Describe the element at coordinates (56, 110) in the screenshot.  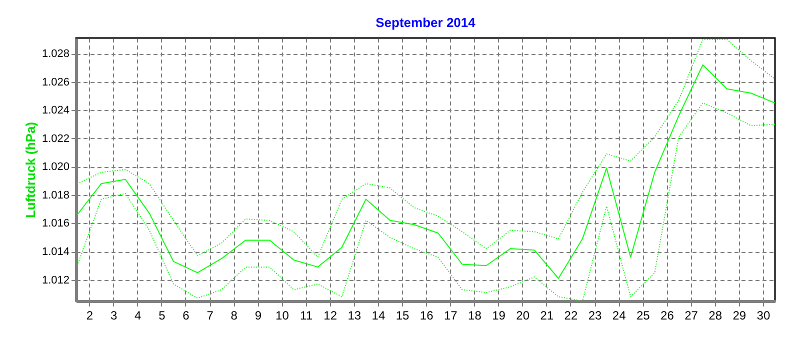
I see `y-tick-label: 1.024` at that location.